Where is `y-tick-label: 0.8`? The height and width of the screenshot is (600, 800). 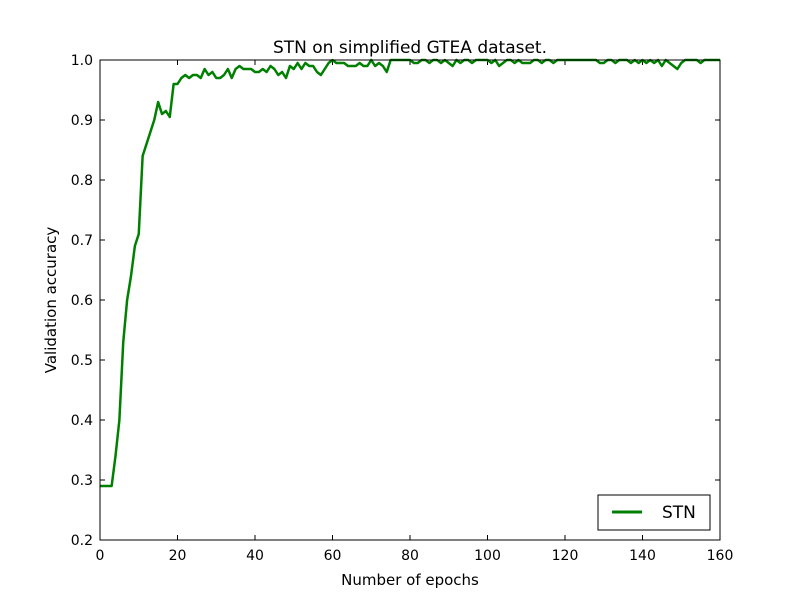
y-tick-label: 0.8 is located at coordinates (82, 181).